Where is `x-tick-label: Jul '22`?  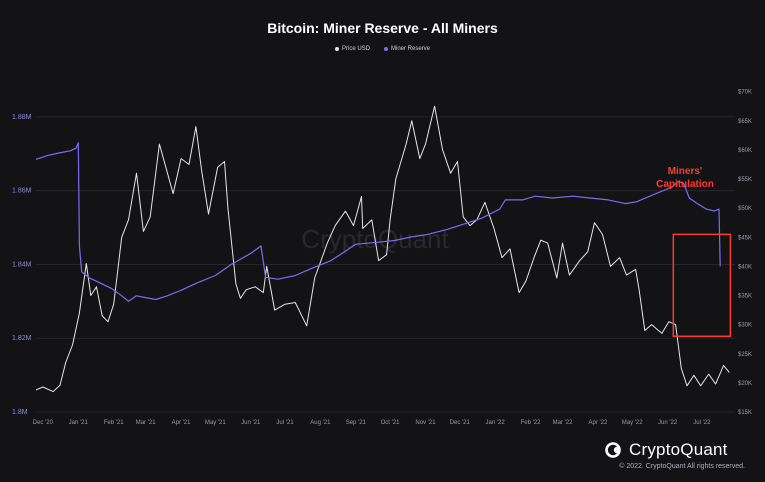
x-tick-label: Jul '22 is located at coordinates (702, 423).